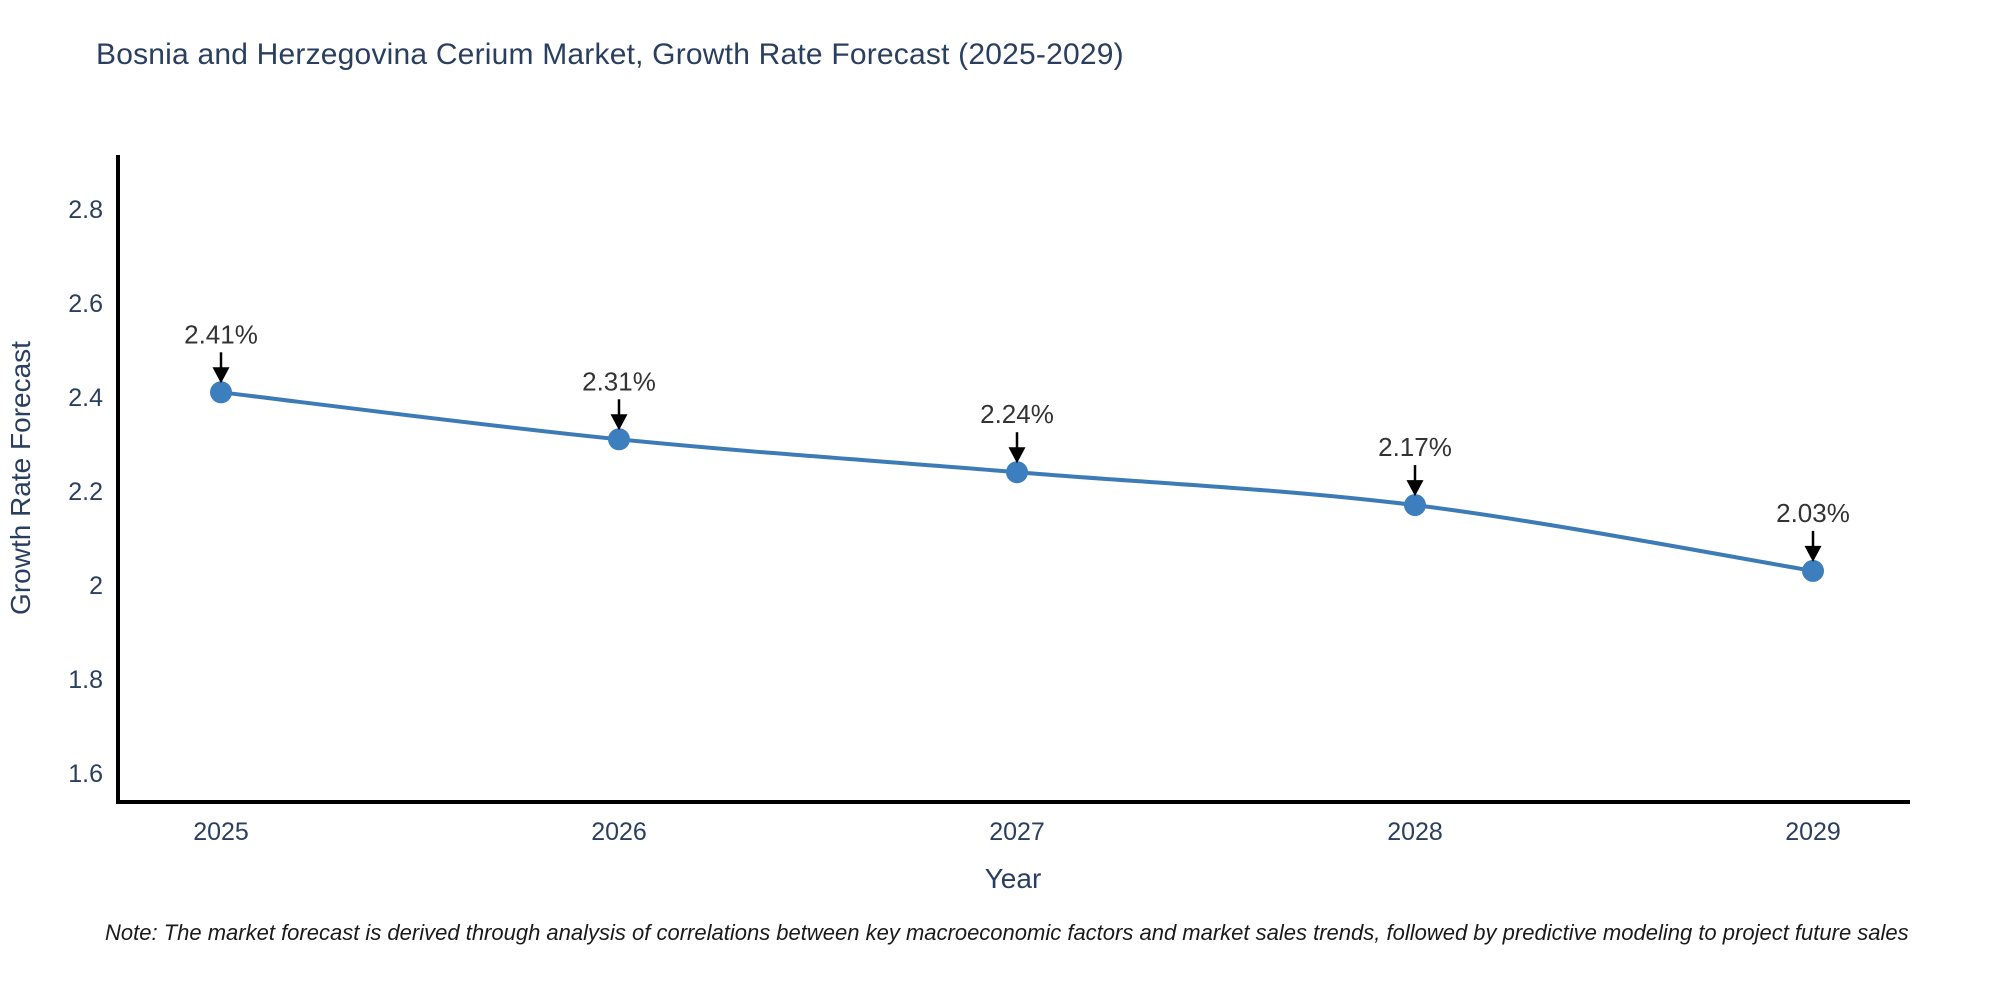 The image size is (2000, 1000). I want to click on y-tick-label: 2, so click(96, 586).